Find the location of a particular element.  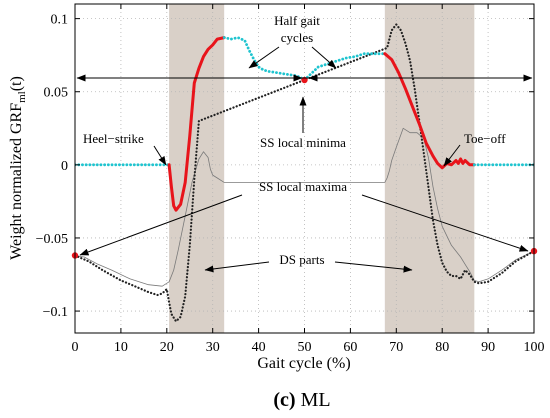

ss-minima-label: SS local minima is located at coordinates (303, 142).